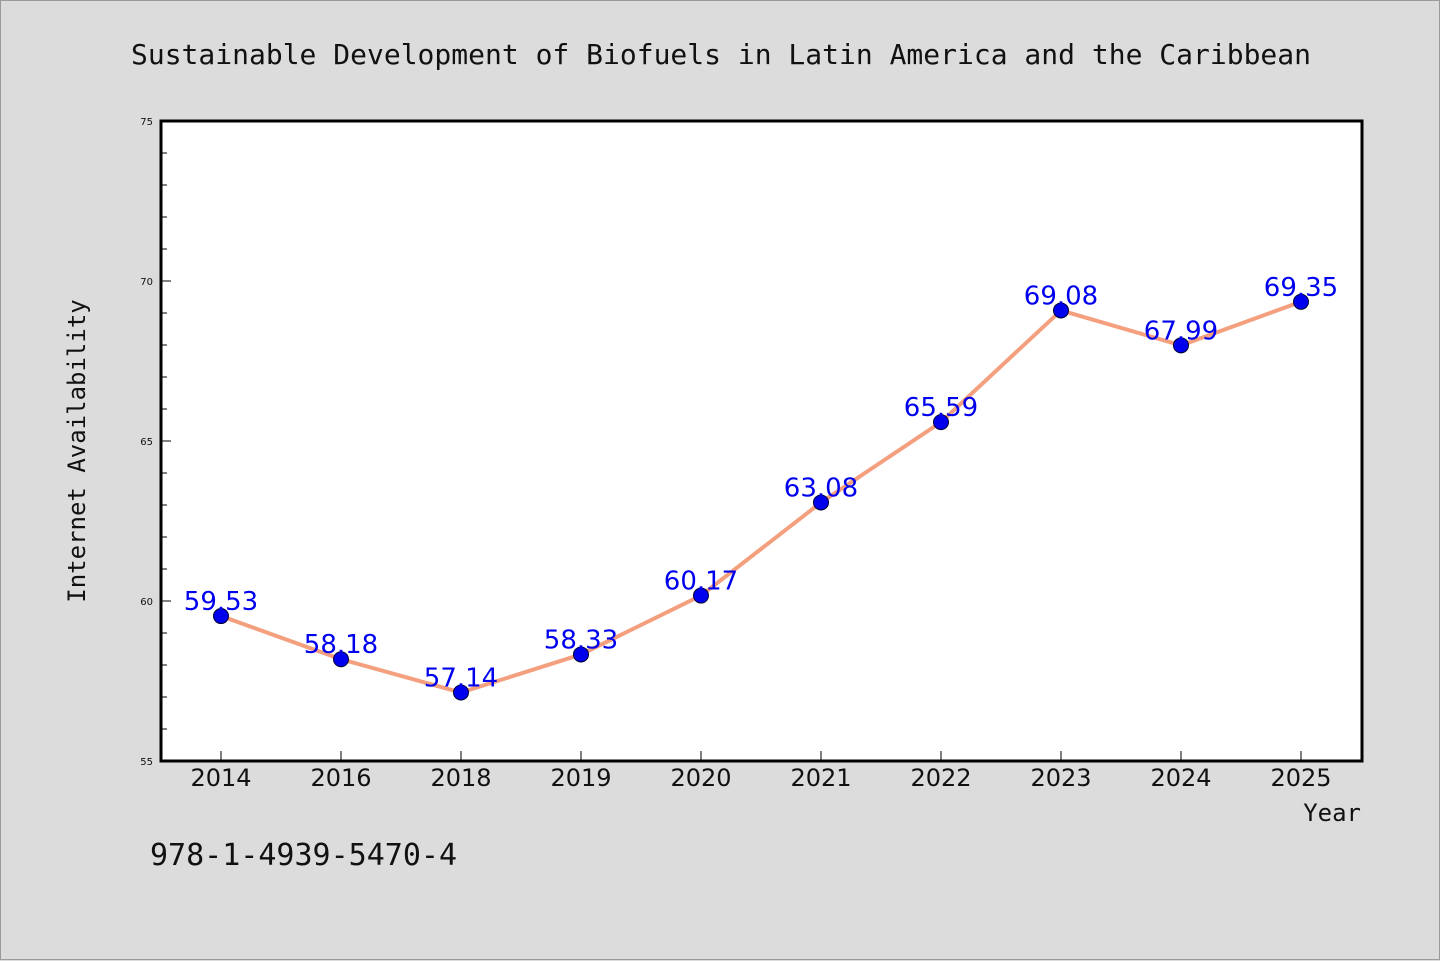  What do you see at coordinates (581, 640) in the screenshot?
I see `data-label: 58.33` at bounding box center [581, 640].